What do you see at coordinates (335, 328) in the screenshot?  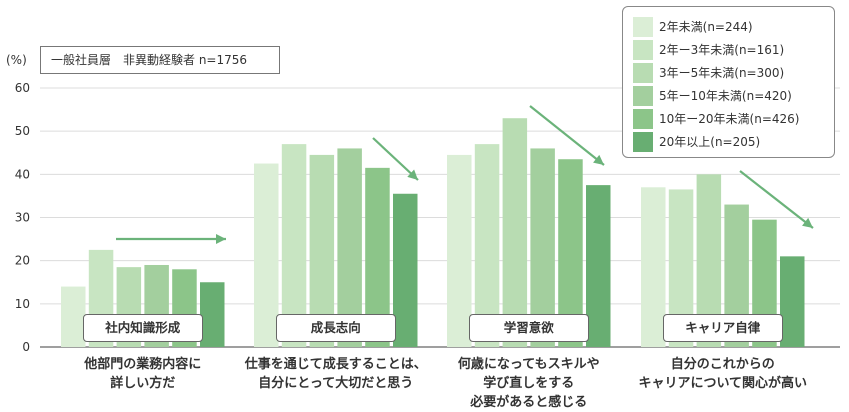 I see `group-label-growth-orientation: 成長志向` at bounding box center [335, 328].